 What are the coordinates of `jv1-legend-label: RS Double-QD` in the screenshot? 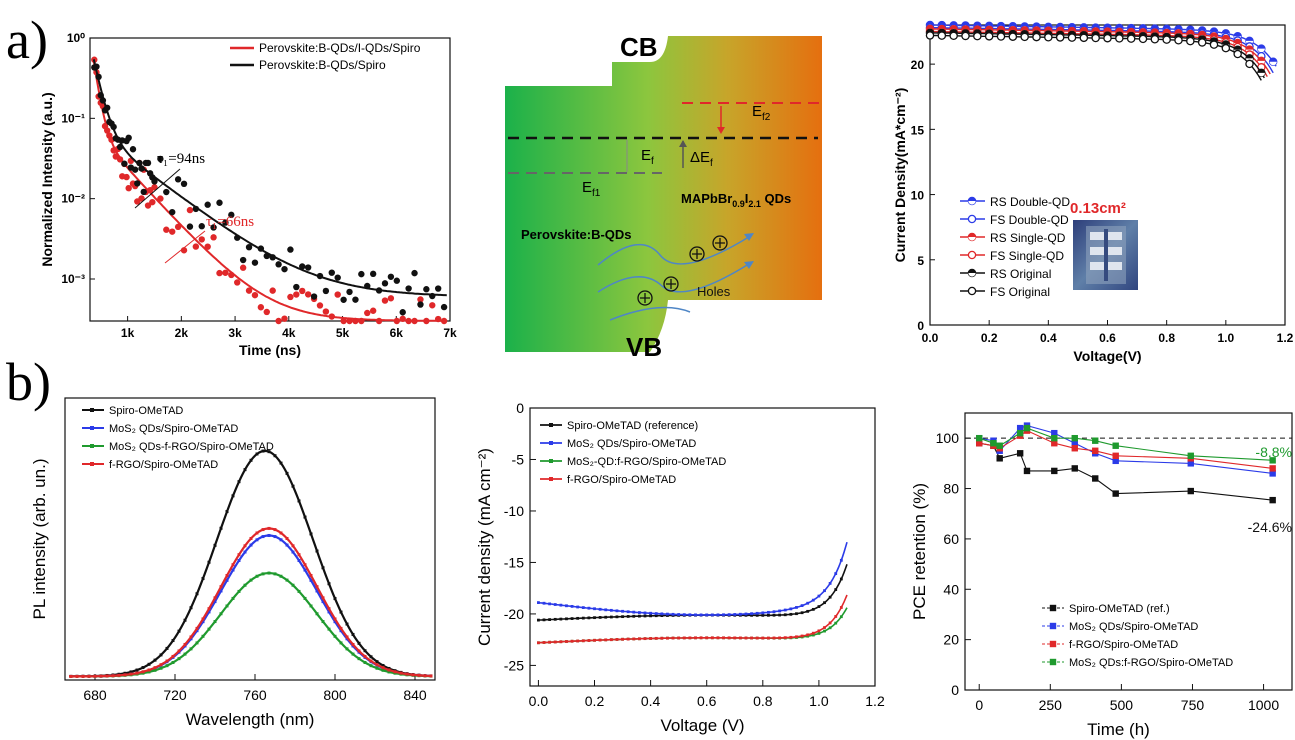 It's located at (1030, 202).